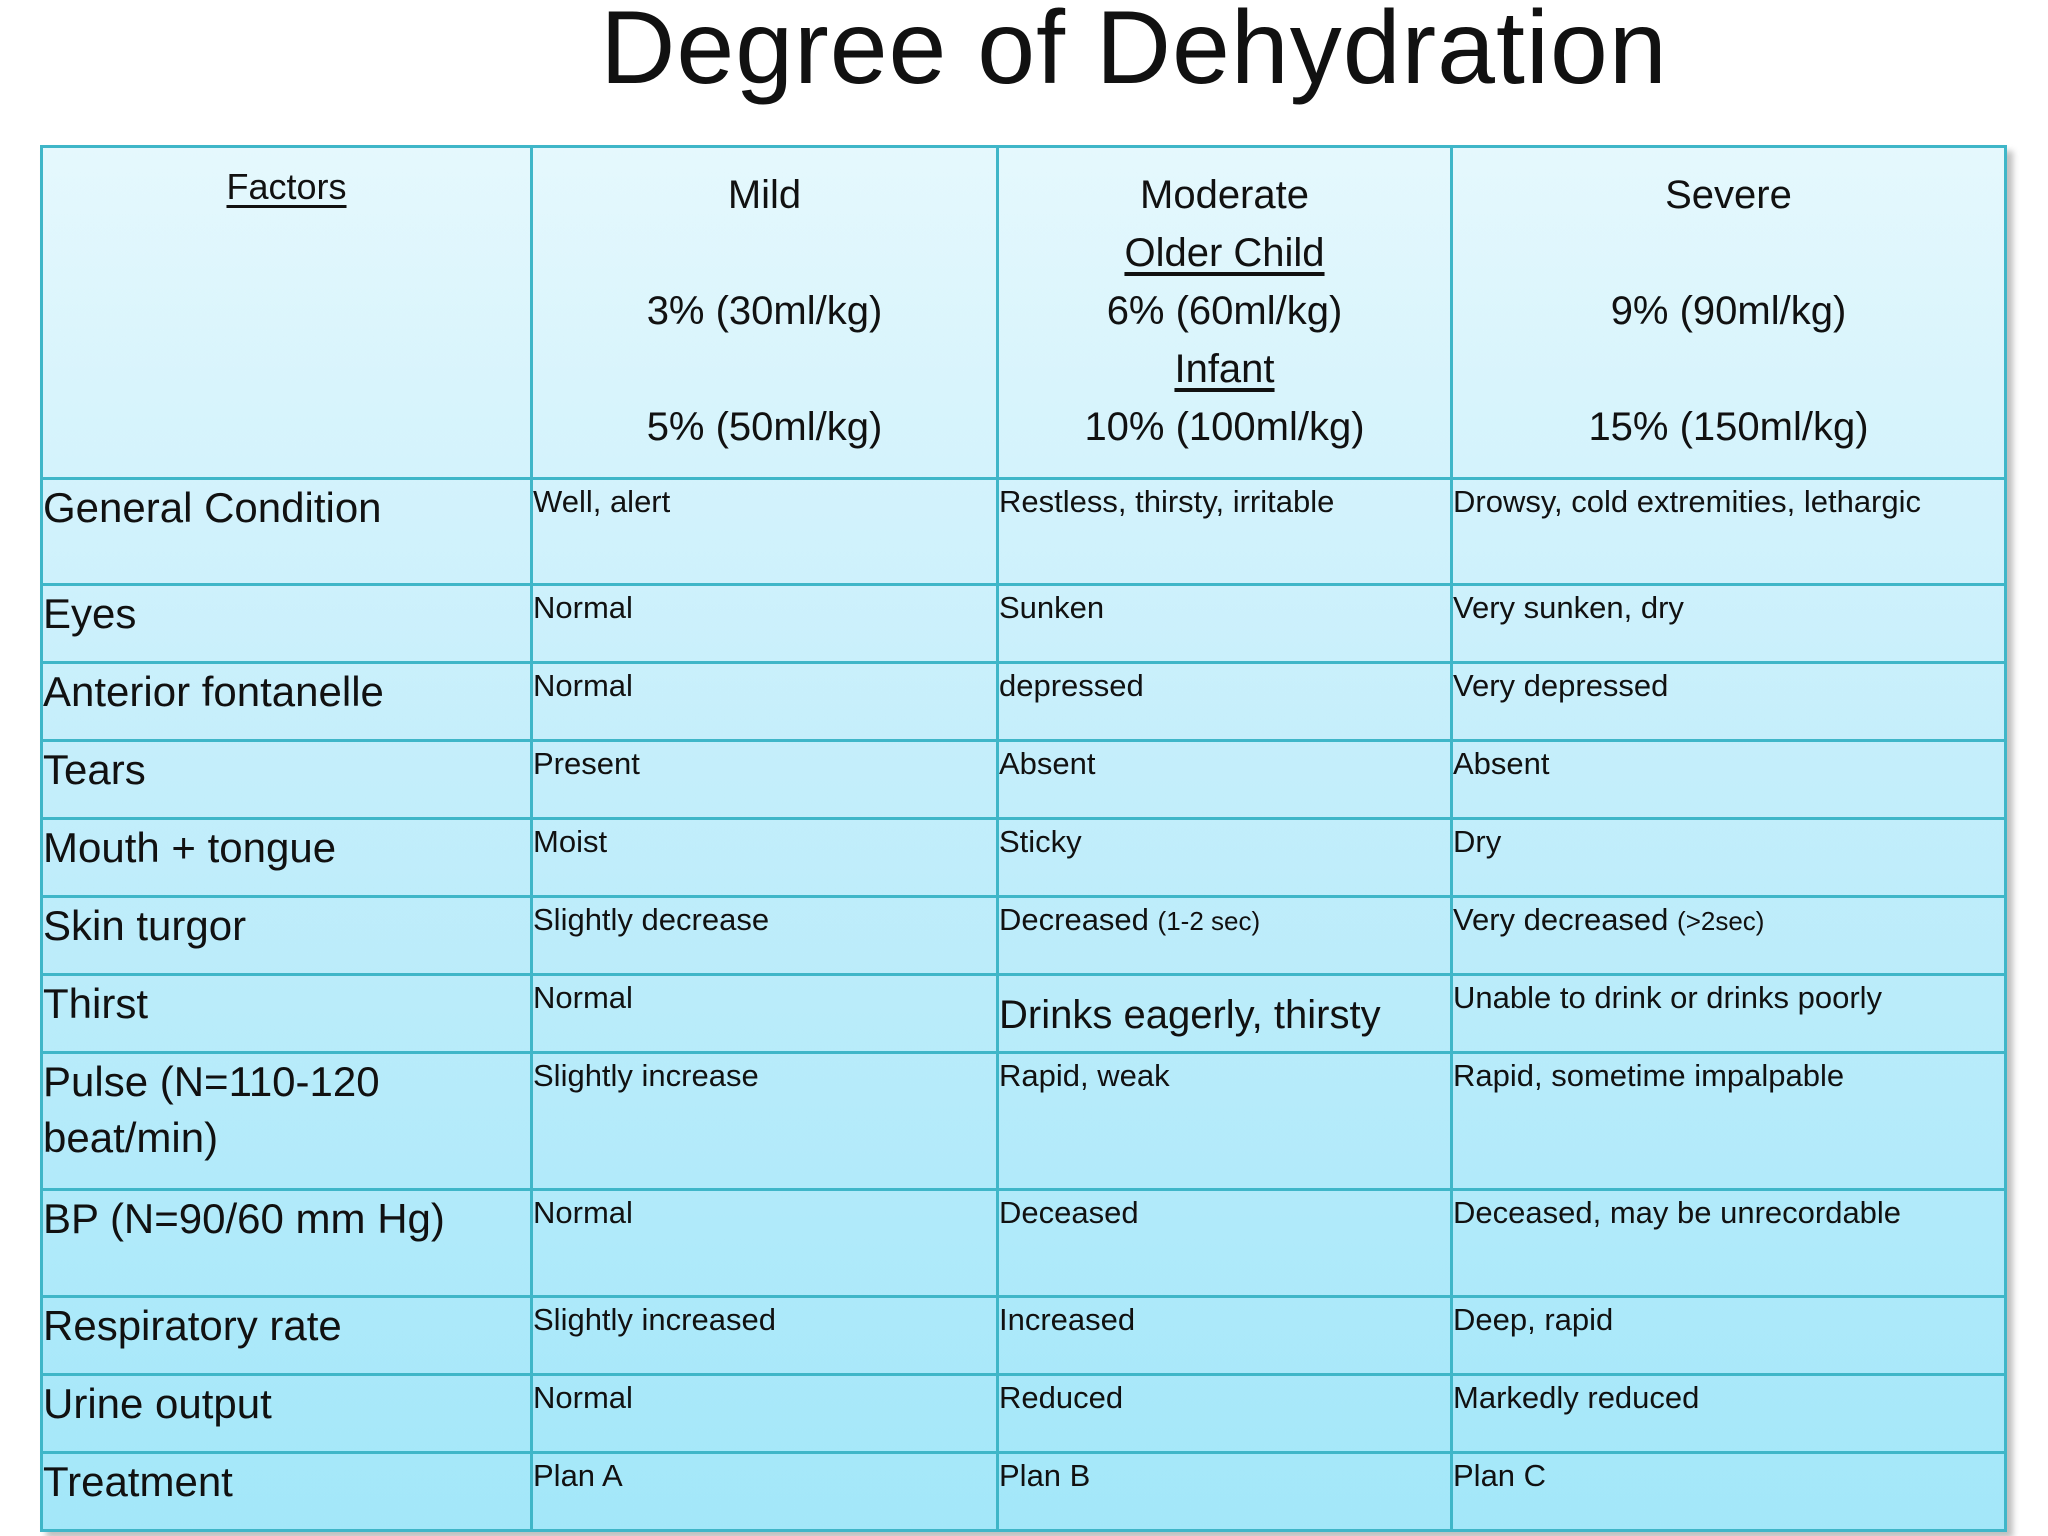 The image size is (2048, 1536). I want to click on factors-heading: Factors, so click(286, 186).